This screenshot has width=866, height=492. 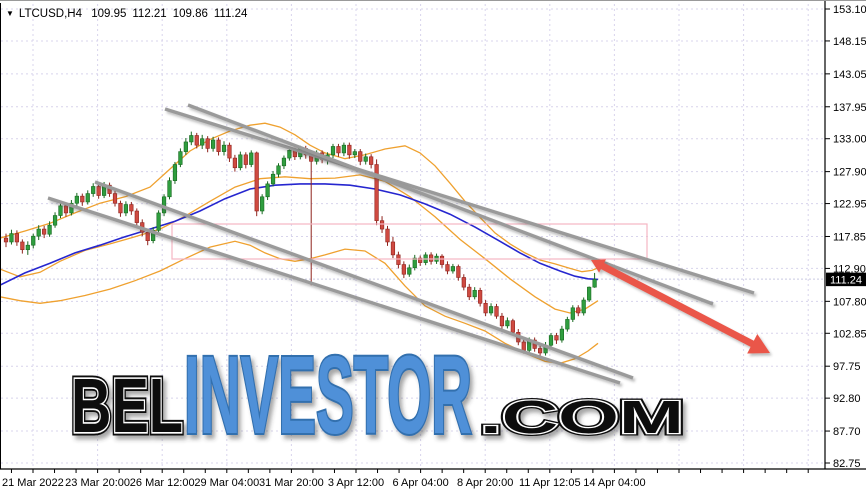 I want to click on y-axis-label: 133.00, so click(x=849, y=140).